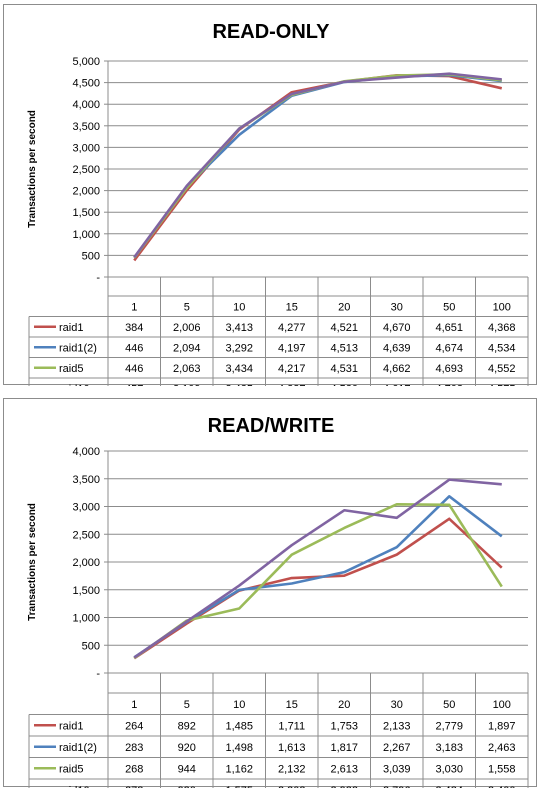 The height and width of the screenshot is (790, 541). I want to click on data-label: 4,708, so click(449, 384).